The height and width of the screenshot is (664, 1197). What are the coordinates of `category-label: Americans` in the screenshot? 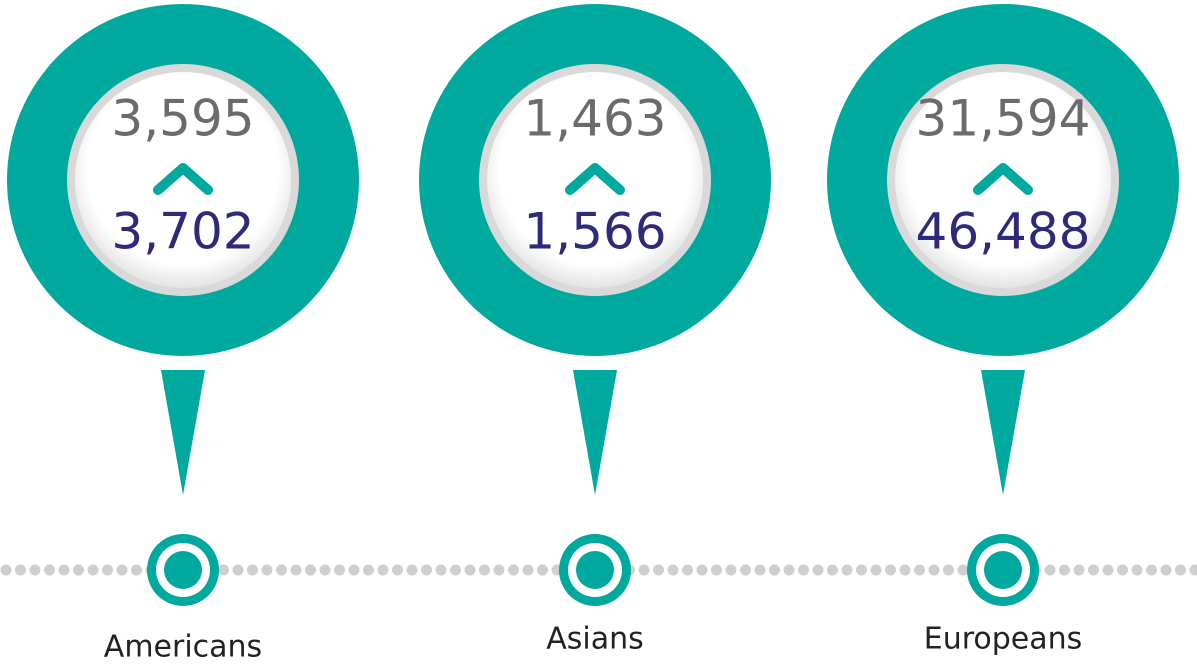 It's located at (183, 647).